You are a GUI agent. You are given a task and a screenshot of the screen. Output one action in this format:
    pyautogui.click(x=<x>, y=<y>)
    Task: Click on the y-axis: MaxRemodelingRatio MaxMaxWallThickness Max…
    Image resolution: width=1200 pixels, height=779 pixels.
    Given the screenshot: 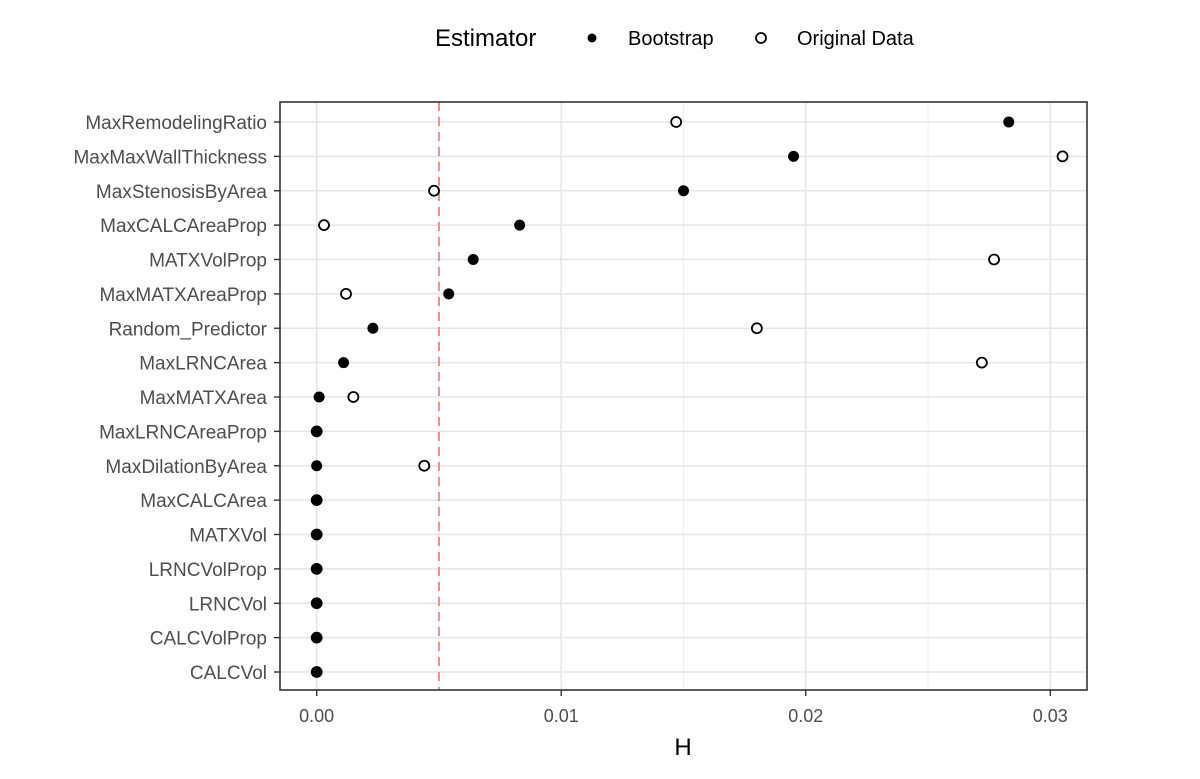 What is the action you would take?
    pyautogui.click(x=176, y=398)
    